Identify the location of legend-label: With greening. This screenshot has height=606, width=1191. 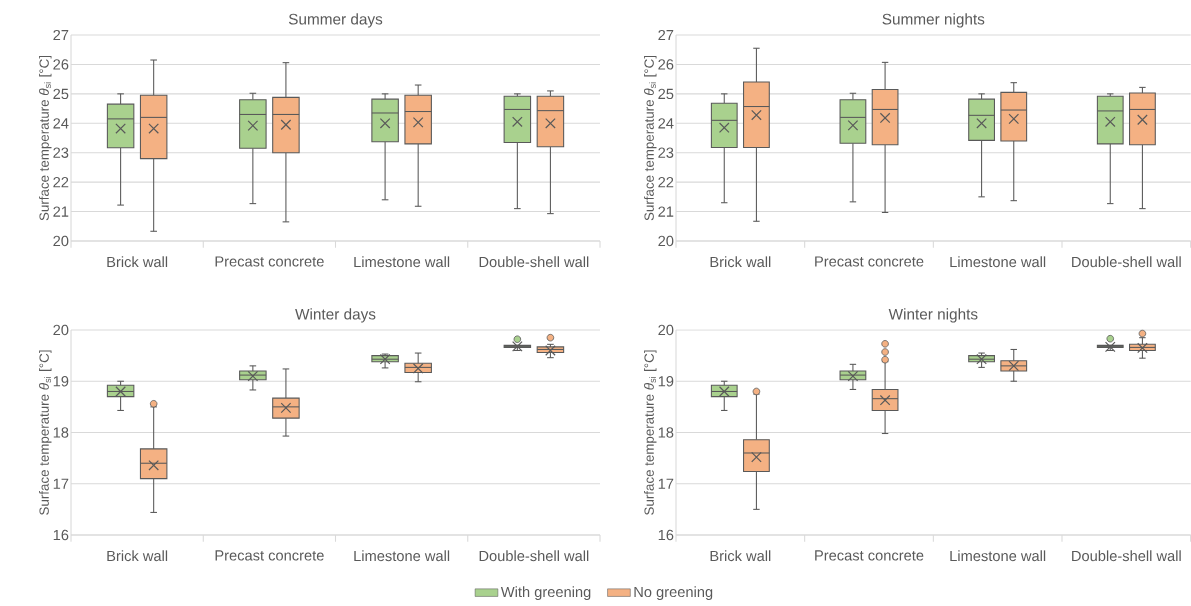
(545, 593).